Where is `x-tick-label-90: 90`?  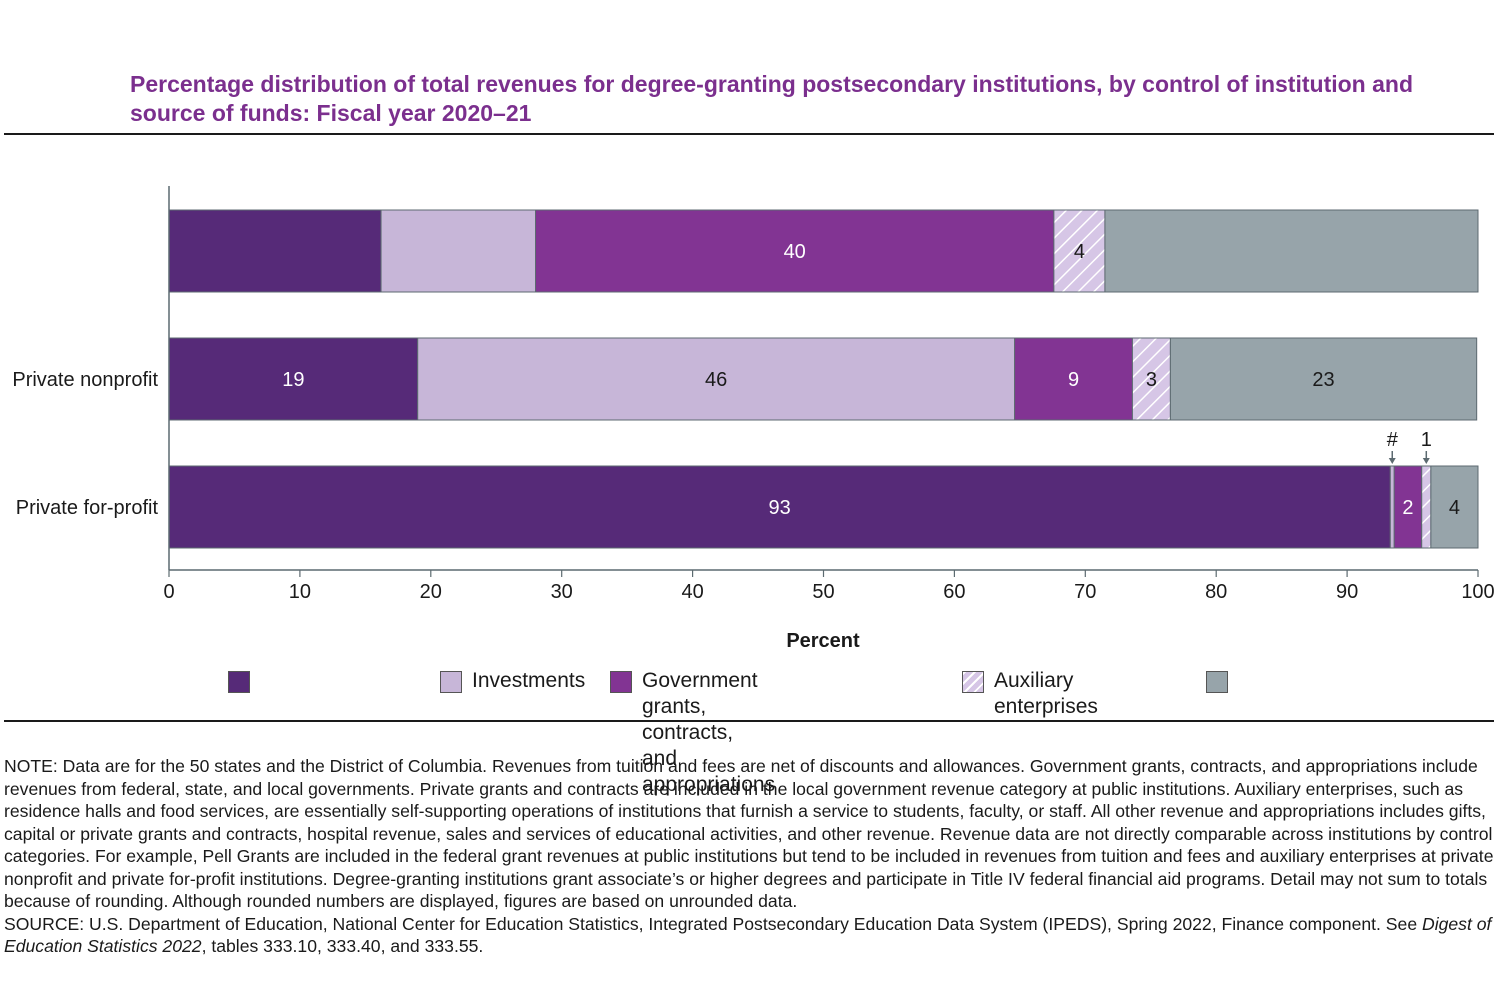
x-tick-label-90: 90 is located at coordinates (1347, 592).